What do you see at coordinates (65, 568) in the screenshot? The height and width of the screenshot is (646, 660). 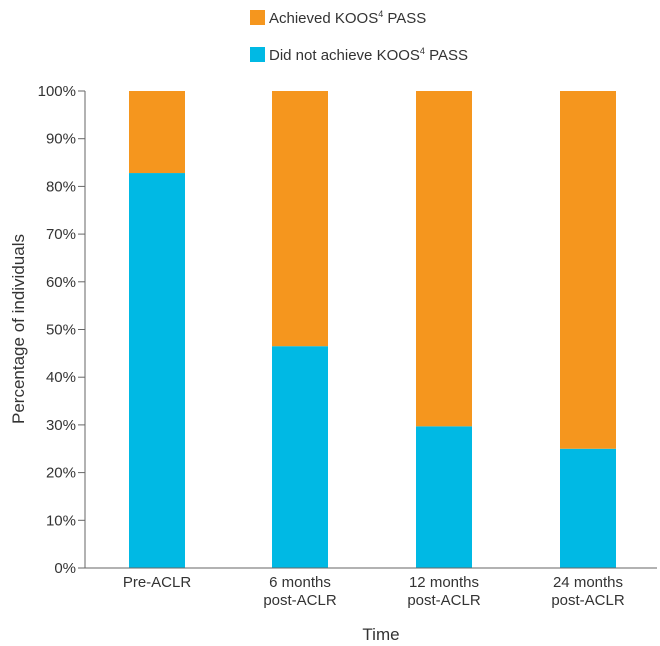 I see `y-tick-label: 0%` at bounding box center [65, 568].